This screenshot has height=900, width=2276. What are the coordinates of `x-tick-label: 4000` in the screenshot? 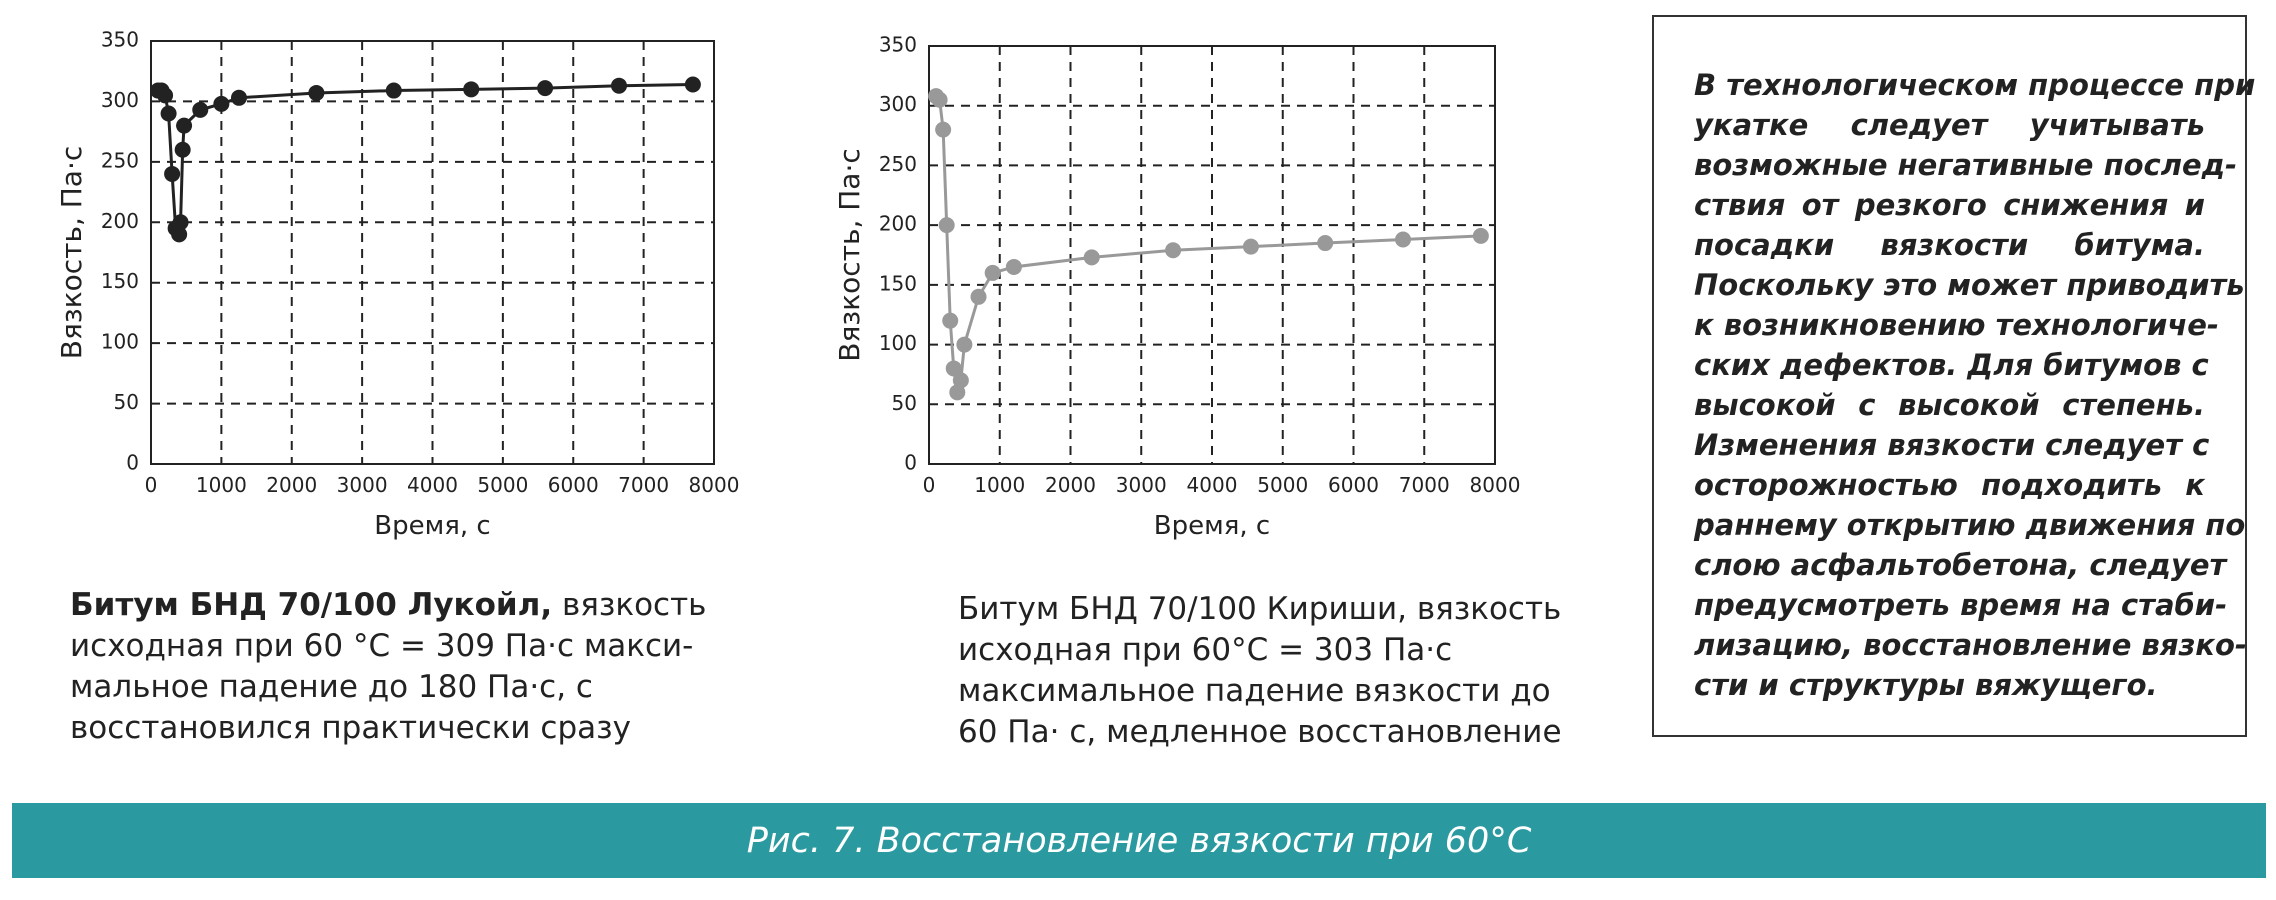 It's located at (1212, 485).